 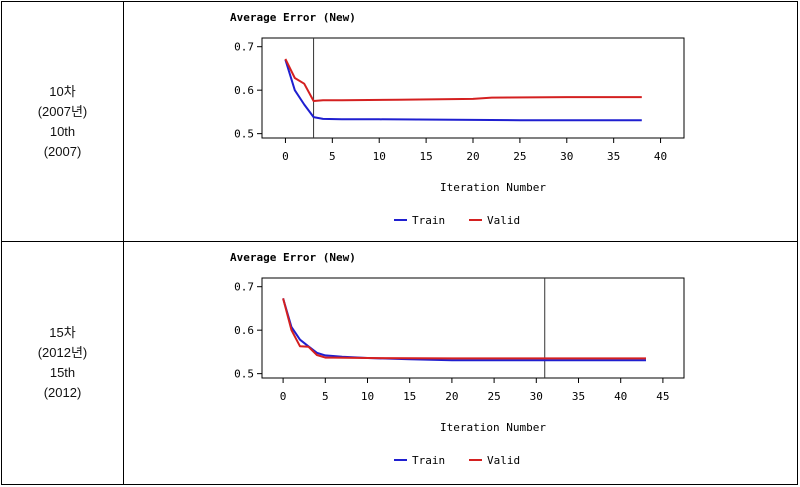 I want to click on round-label: 15차, so click(x=62, y=333).